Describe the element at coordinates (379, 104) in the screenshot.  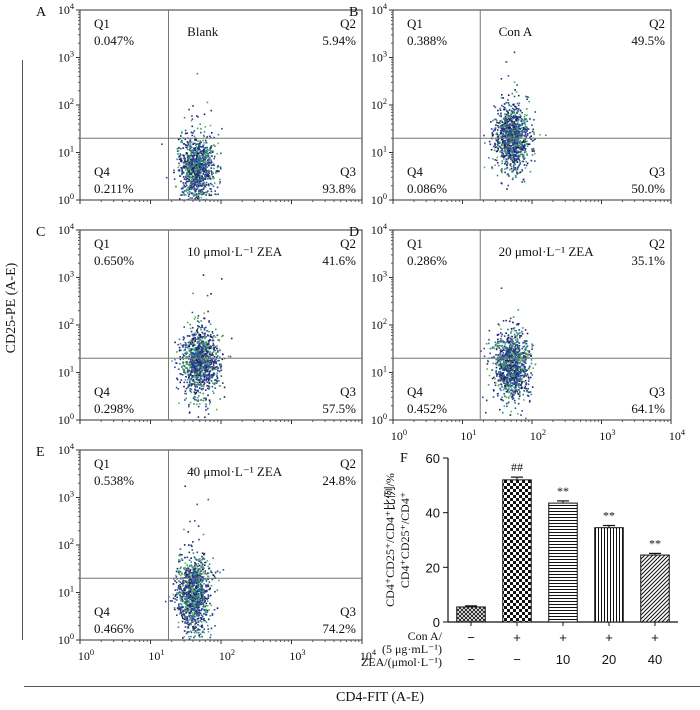
I see `y-tick-label: 10²` at that location.